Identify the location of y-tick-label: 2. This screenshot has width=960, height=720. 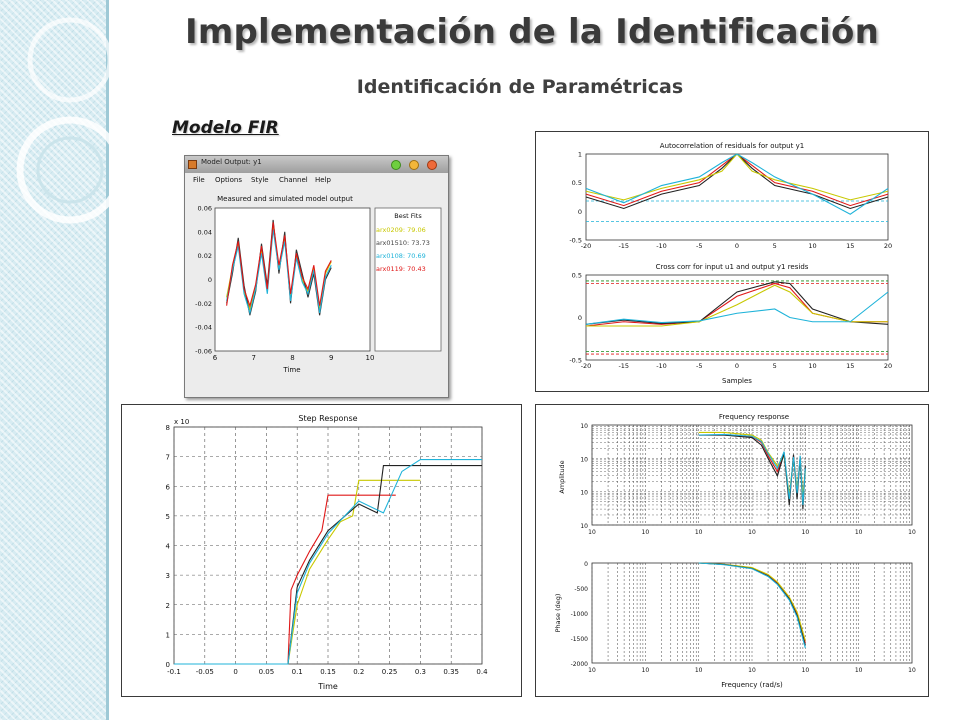
(168, 606).